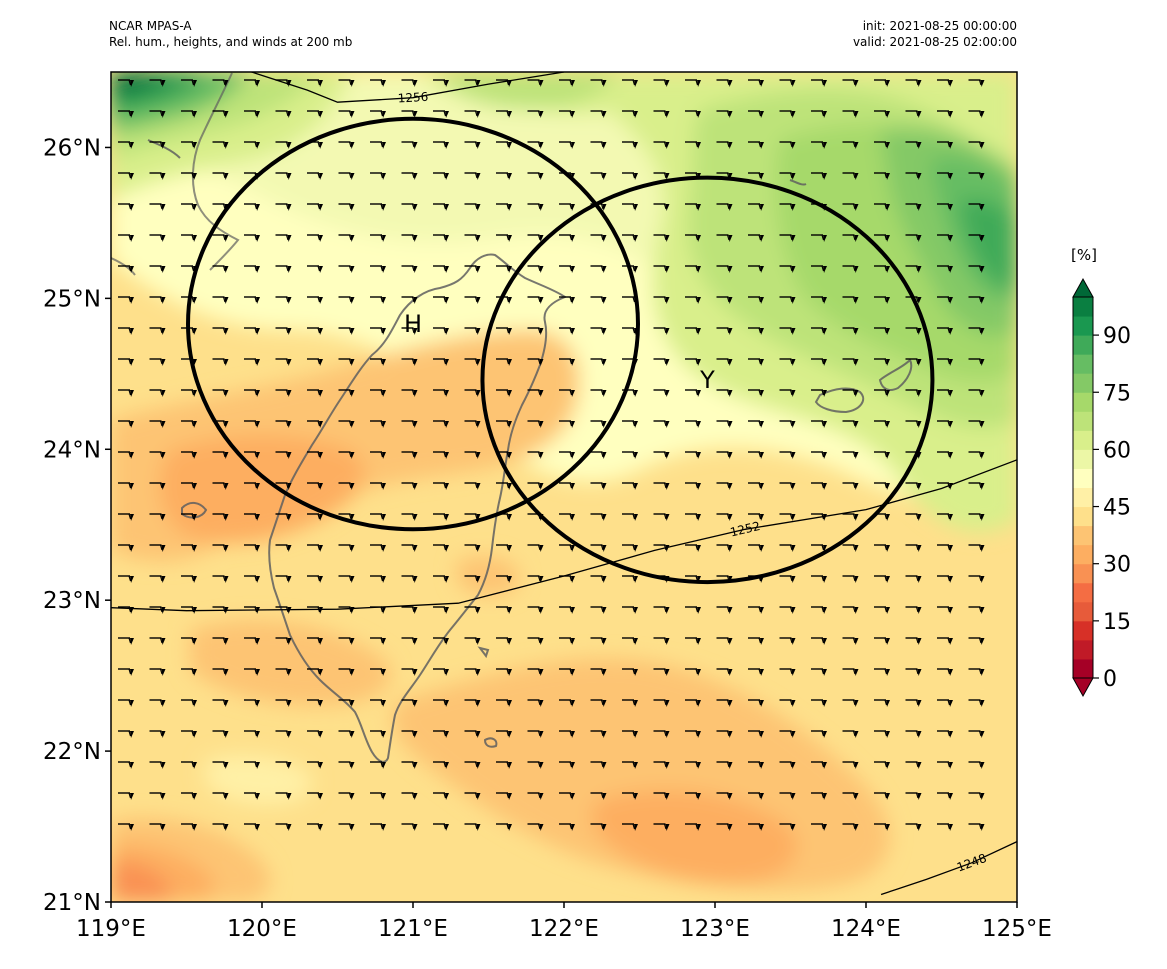  Describe the element at coordinates (1117, 508) in the screenshot. I see `colorbar-tick-label: 45` at that location.